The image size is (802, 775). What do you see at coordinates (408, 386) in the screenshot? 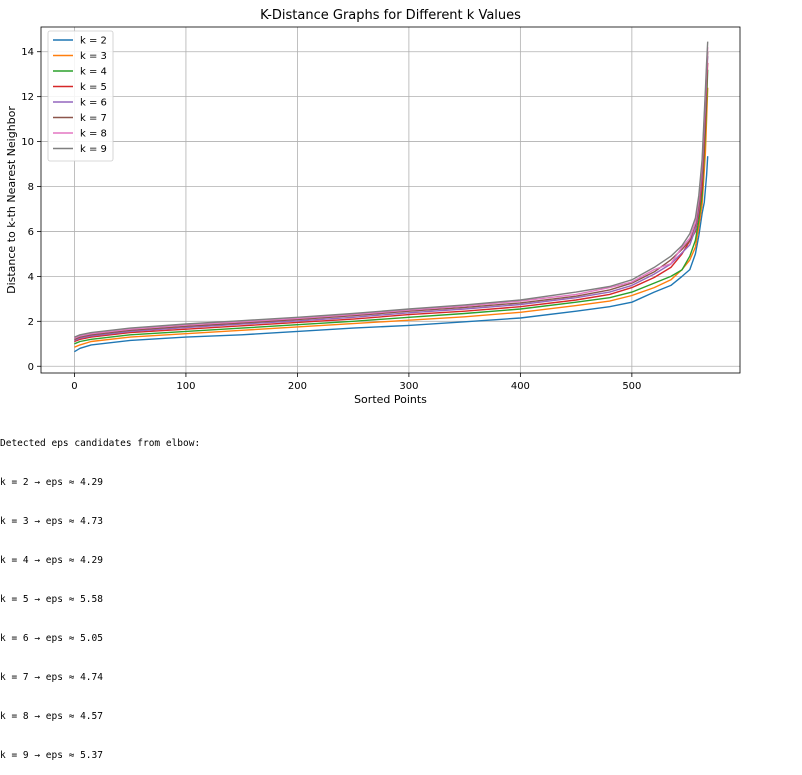
I see `x-tick-label: 300` at bounding box center [408, 386].